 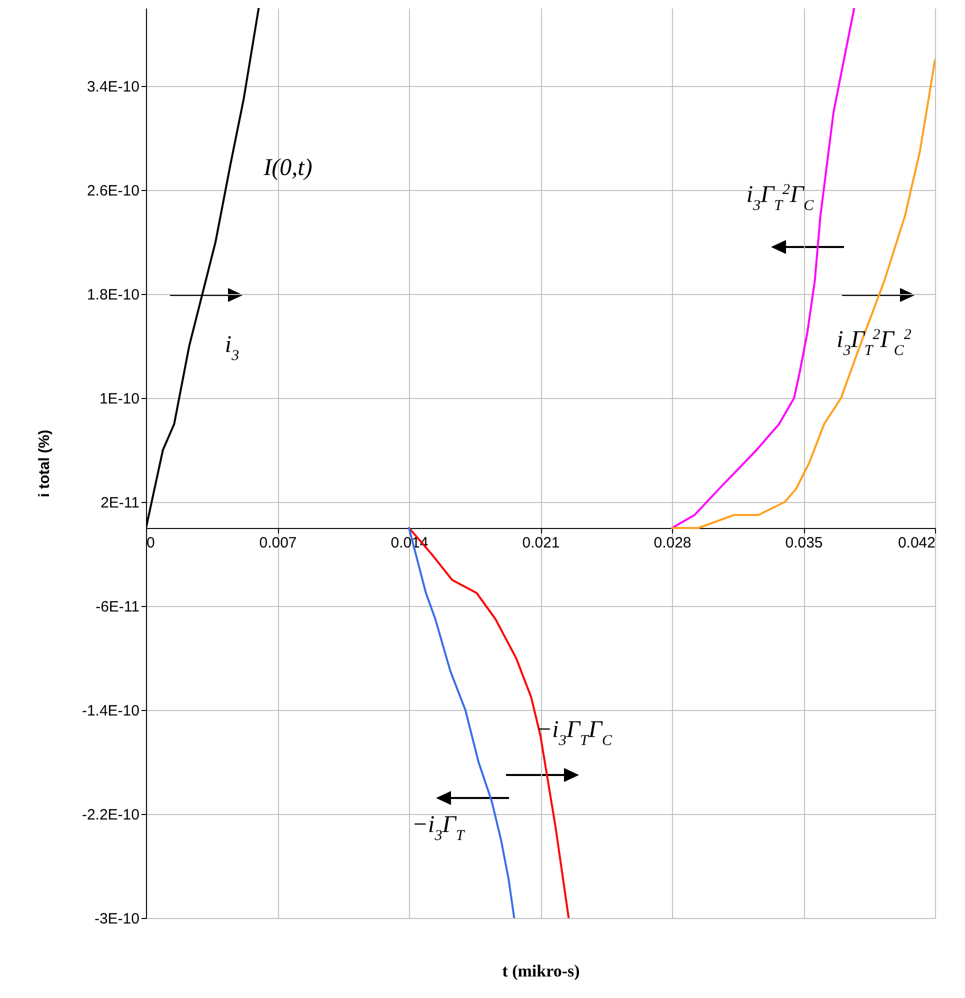 I want to click on x-tick-label: 0.028, so click(x=673, y=543).